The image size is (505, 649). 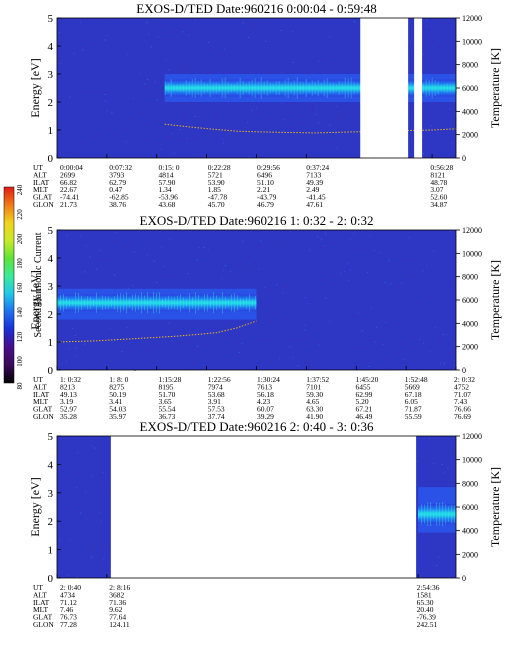 What do you see at coordinates (70, 587) in the screenshot?
I see `orbit-cell: 2: 0:40` at bounding box center [70, 587].